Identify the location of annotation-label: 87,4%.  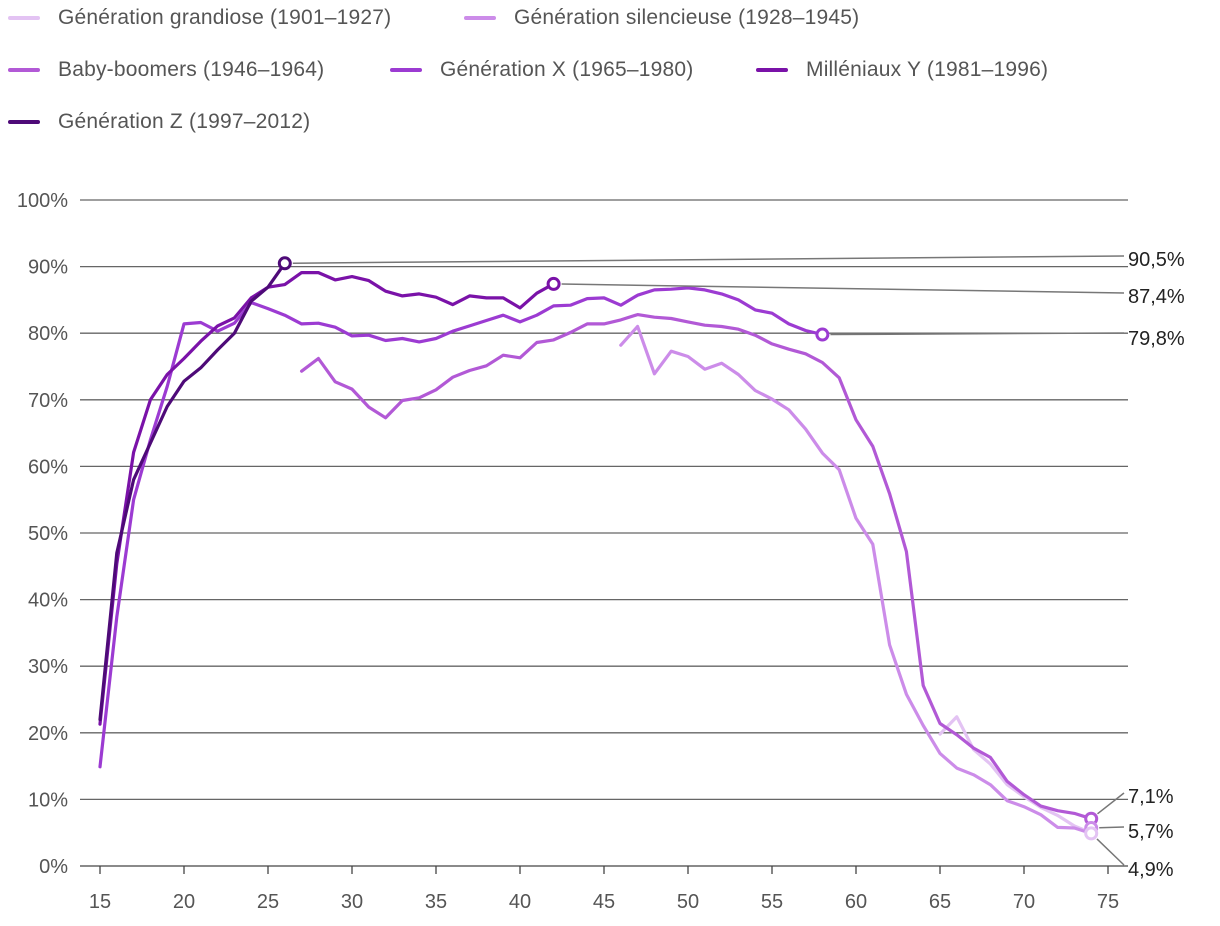
(1156, 297).